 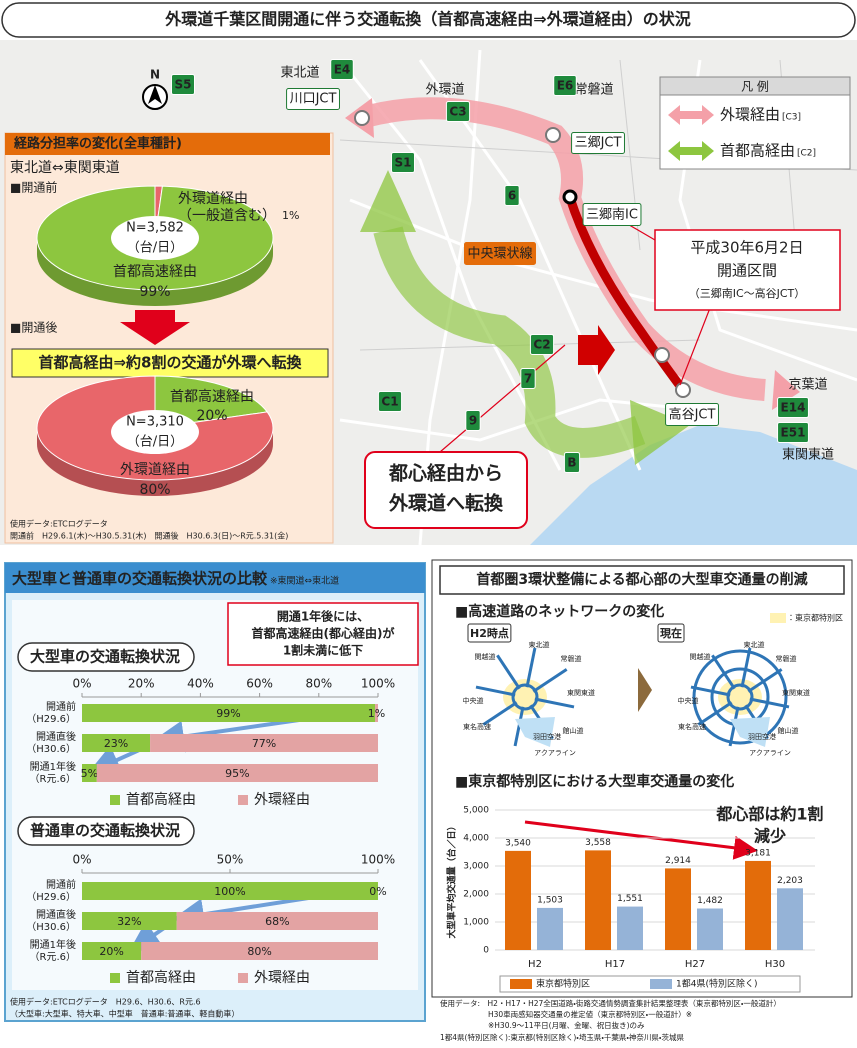 I want to click on compass-label: N, so click(x=155, y=75).